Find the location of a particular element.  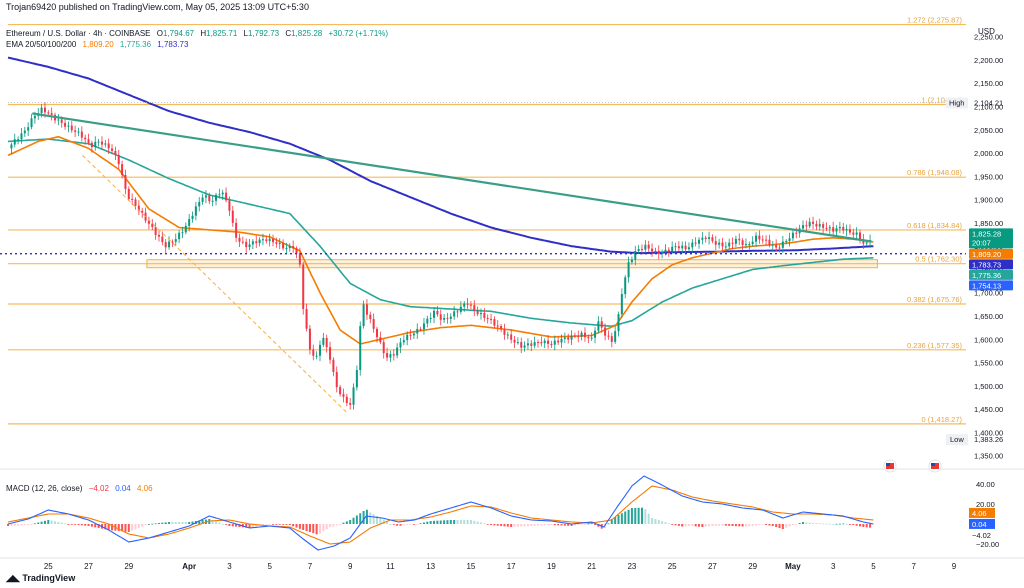

ema100-value: 1,783.73 is located at coordinates (173, 44).